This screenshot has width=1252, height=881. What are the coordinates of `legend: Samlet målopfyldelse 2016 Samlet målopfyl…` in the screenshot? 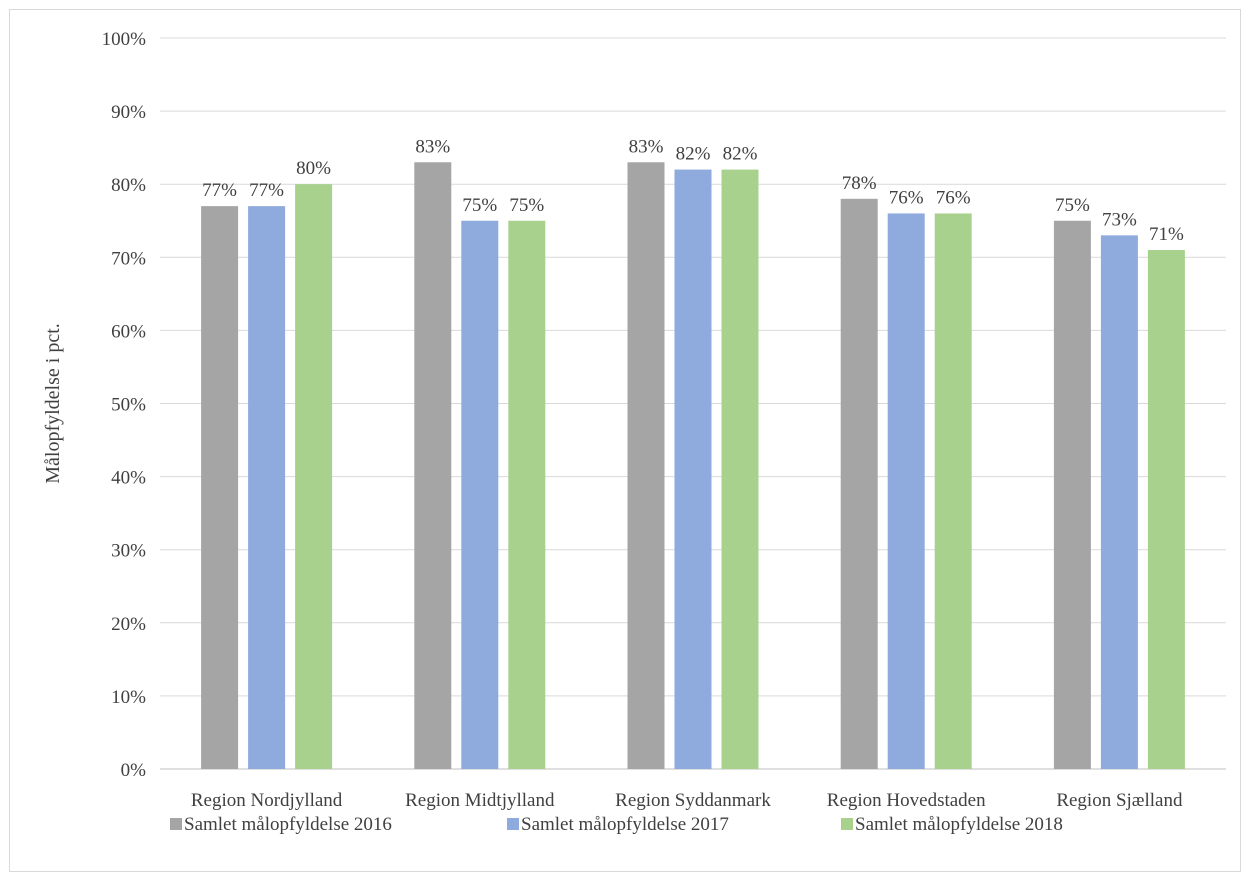 It's located at (616, 824).